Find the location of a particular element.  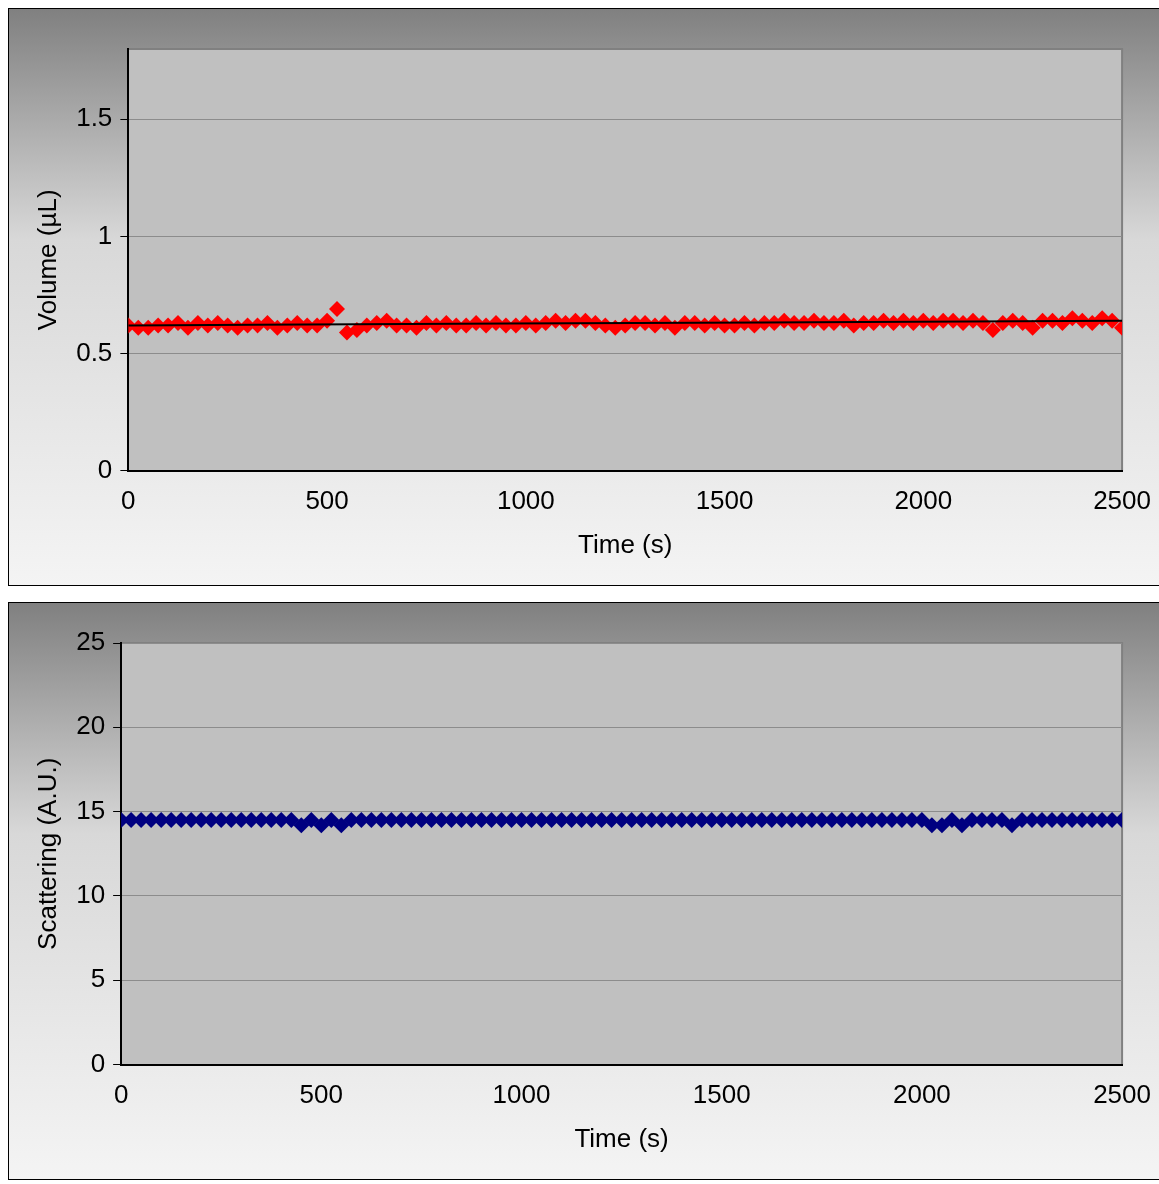

y-axis-title: Scattering (A.U.) is located at coordinates (46, 853).